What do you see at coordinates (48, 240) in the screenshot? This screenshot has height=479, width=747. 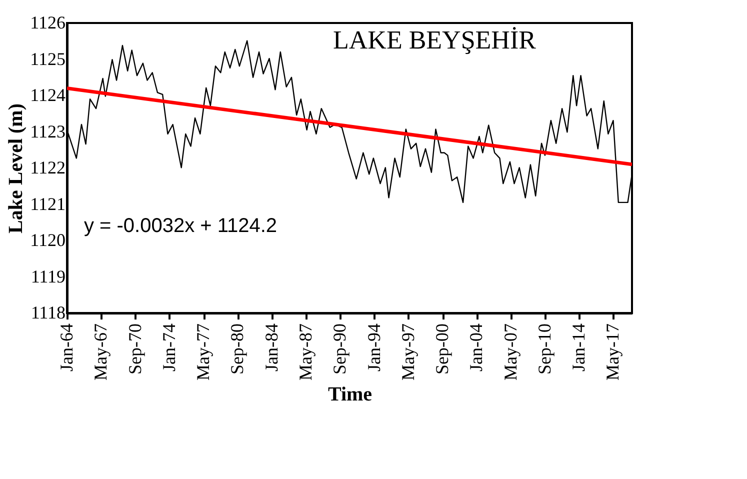 I see `y-tick-label: 1120` at bounding box center [48, 240].